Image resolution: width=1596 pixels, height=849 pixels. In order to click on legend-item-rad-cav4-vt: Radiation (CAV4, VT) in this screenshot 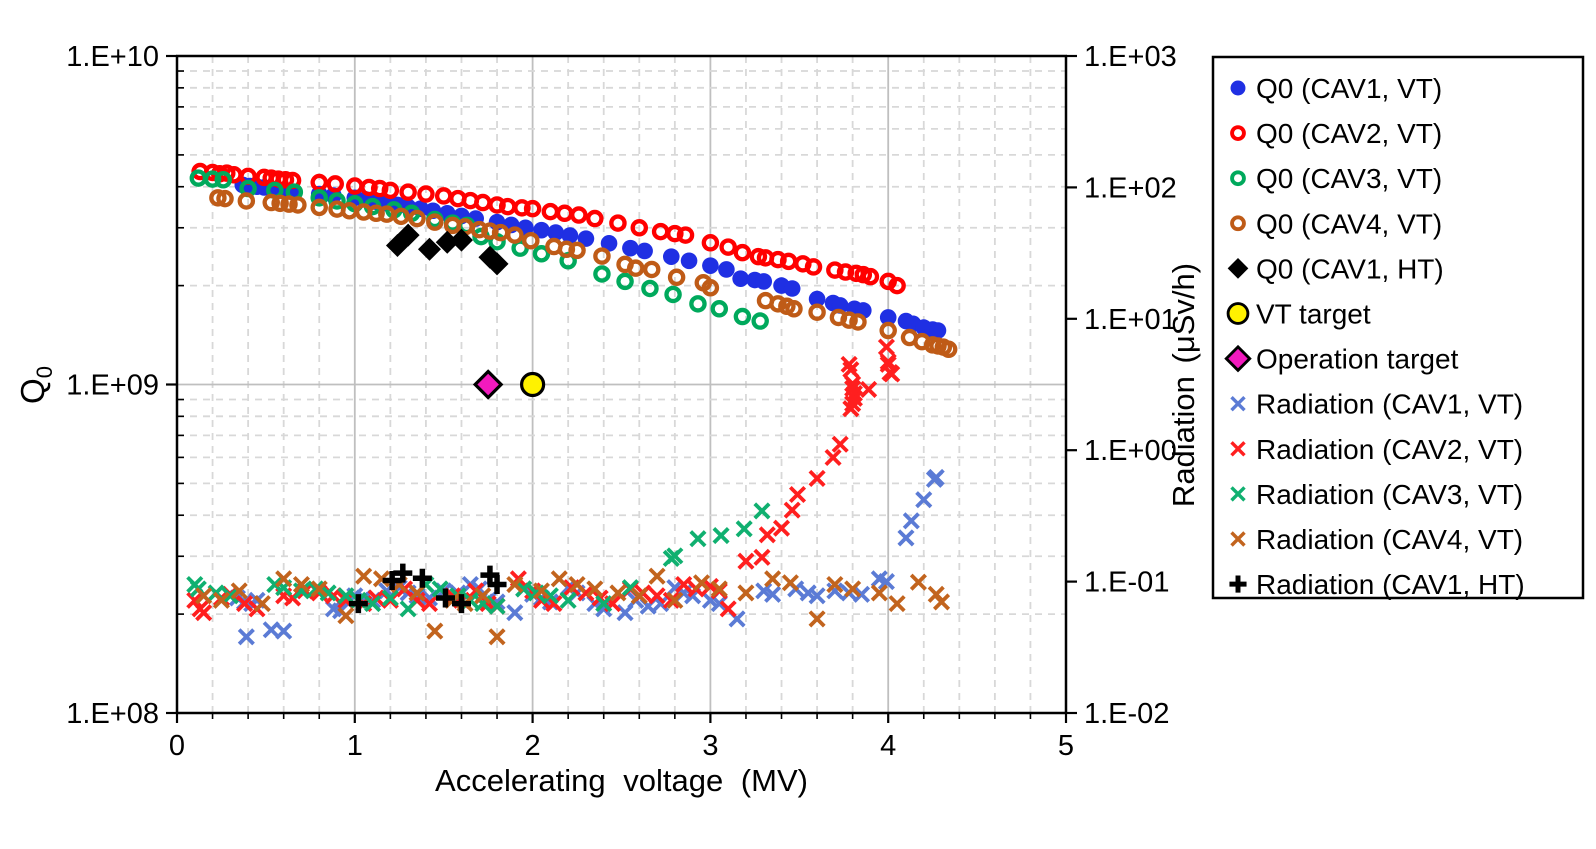, I will do `click(1376, 539)`.